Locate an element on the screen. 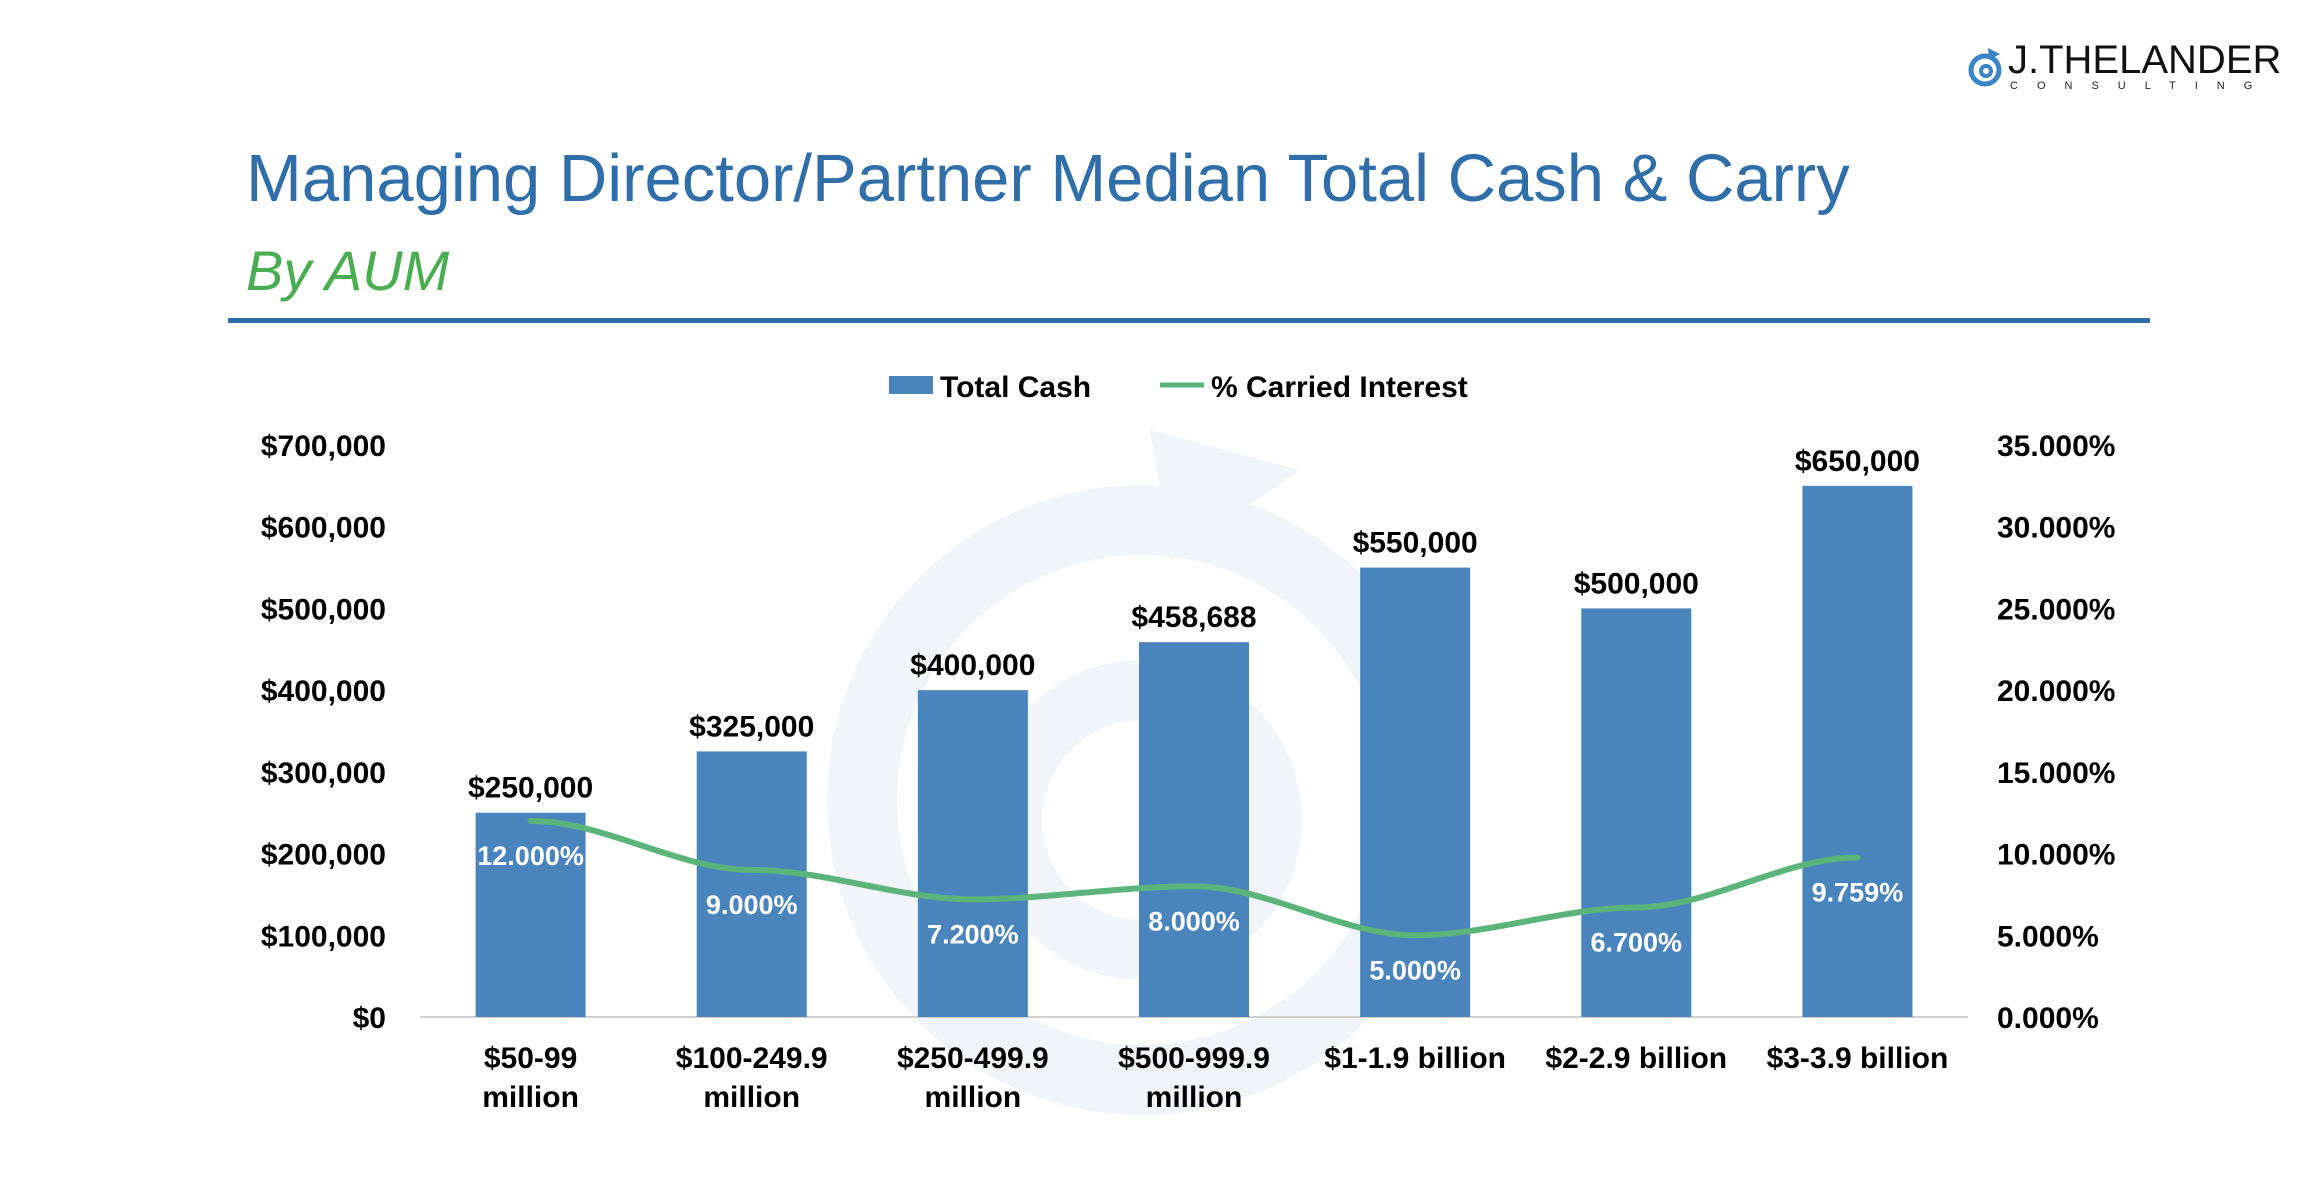  line-value-label: 12.000% is located at coordinates (530, 856).